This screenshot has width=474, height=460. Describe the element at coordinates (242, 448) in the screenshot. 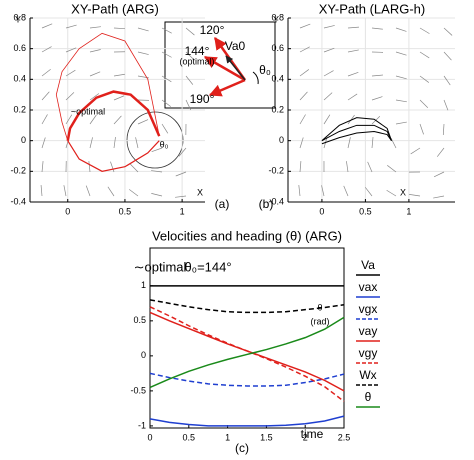

I see `panel-label: (c)` at that location.